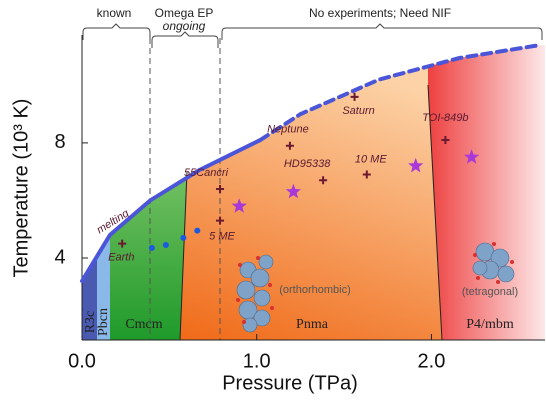 This screenshot has width=546, height=403. I want to click on planet-label: TOI-849b, so click(445, 118).